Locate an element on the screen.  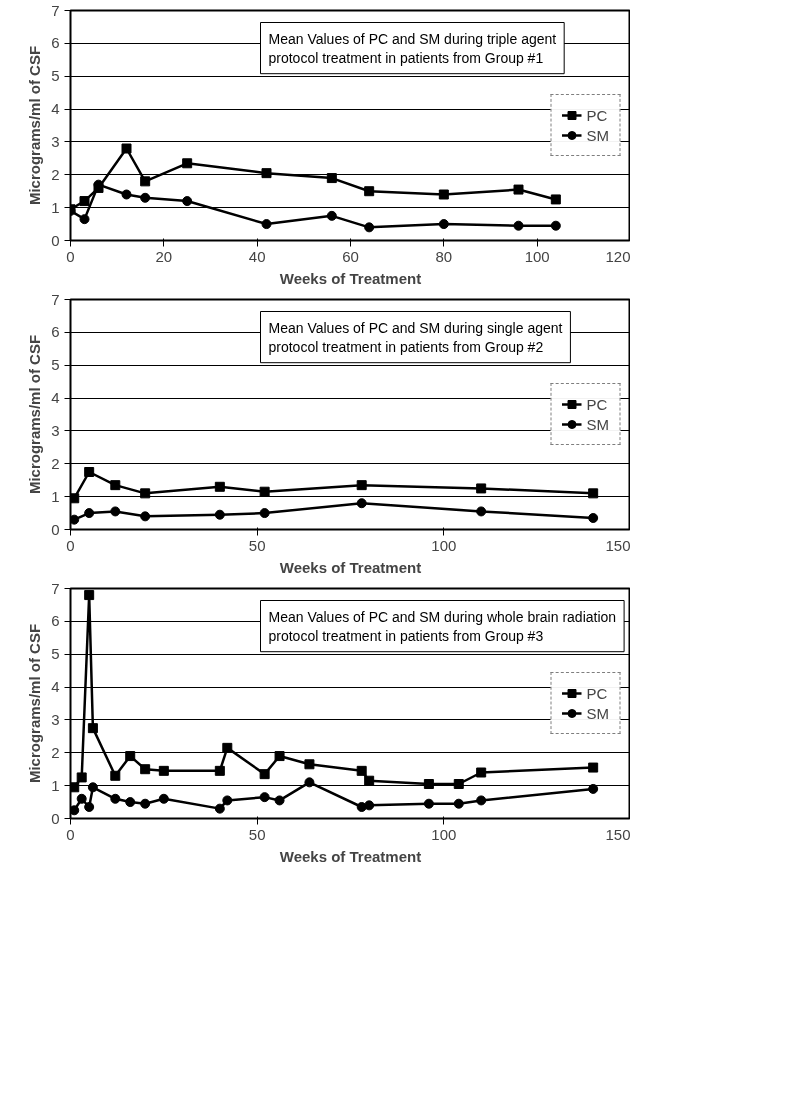
x-tick-label: 80 is located at coordinates (444, 256).